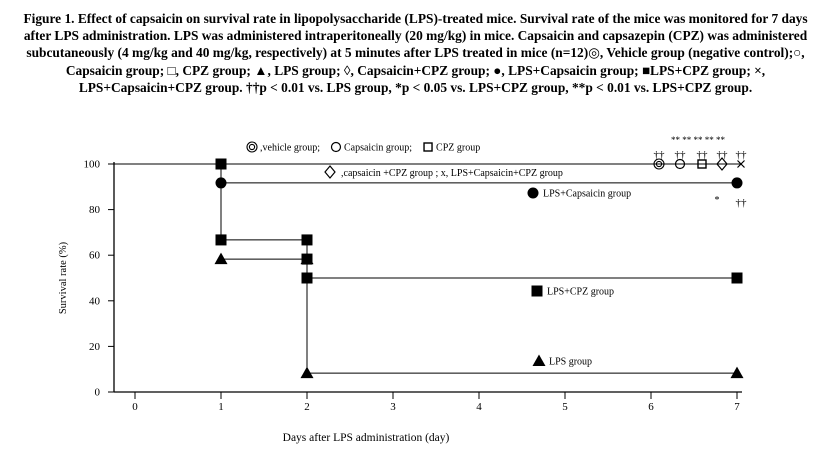 The image size is (831, 465). I want to click on series-annotation: LPS+Capsaicin group, so click(587, 194).